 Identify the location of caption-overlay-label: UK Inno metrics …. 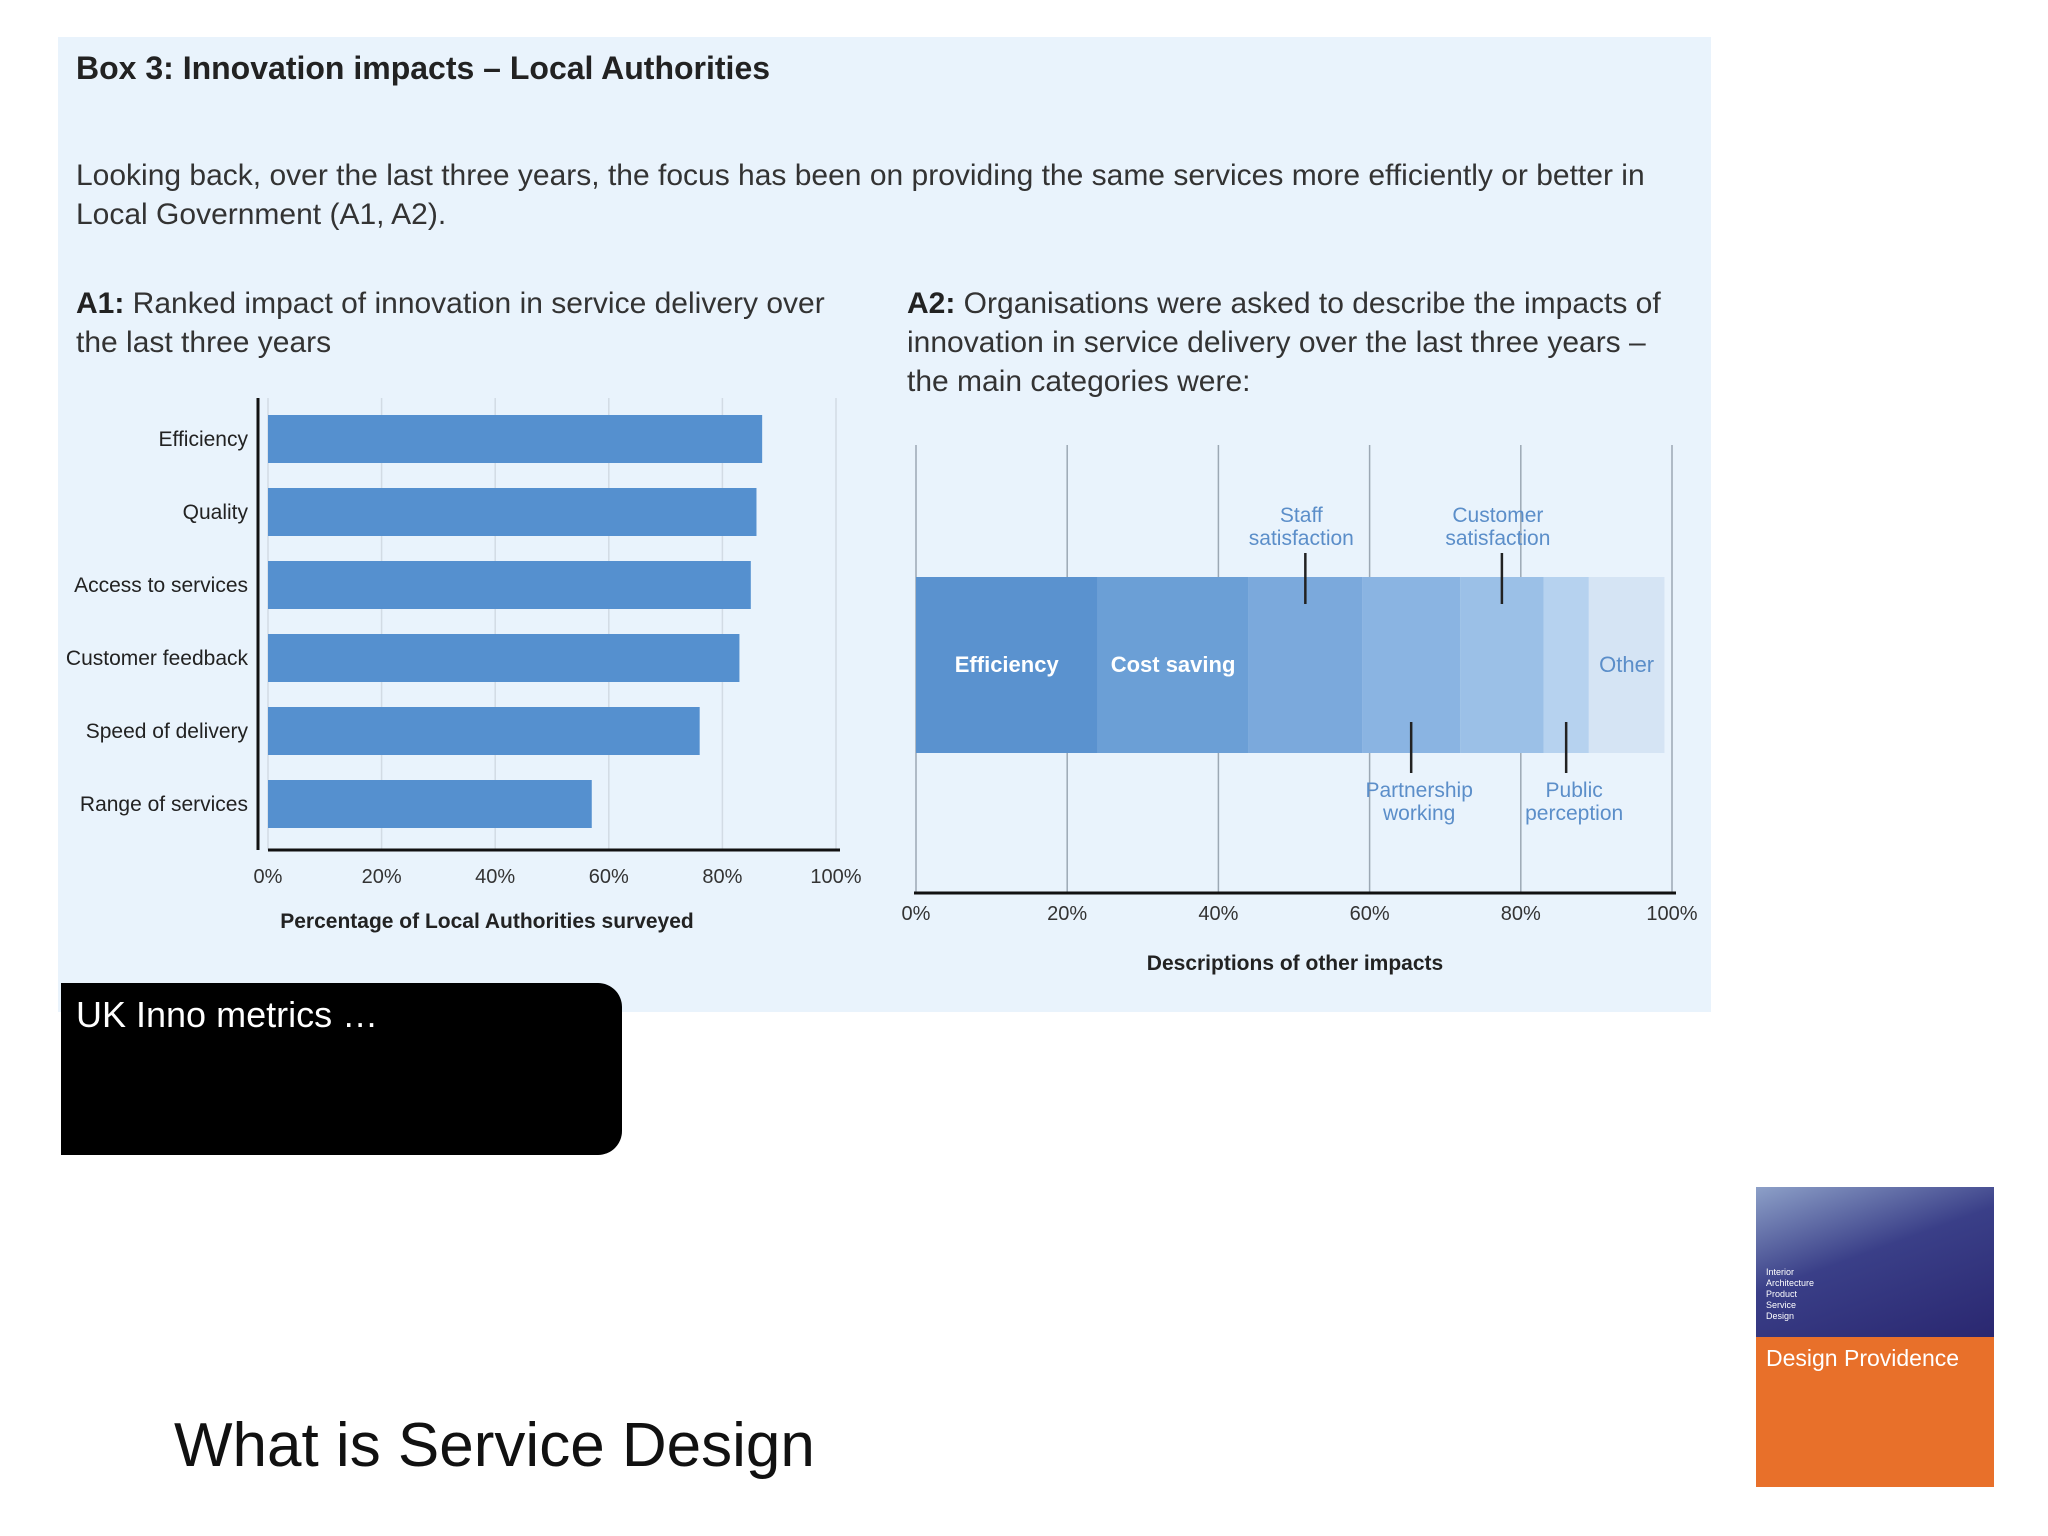
(227, 1014).